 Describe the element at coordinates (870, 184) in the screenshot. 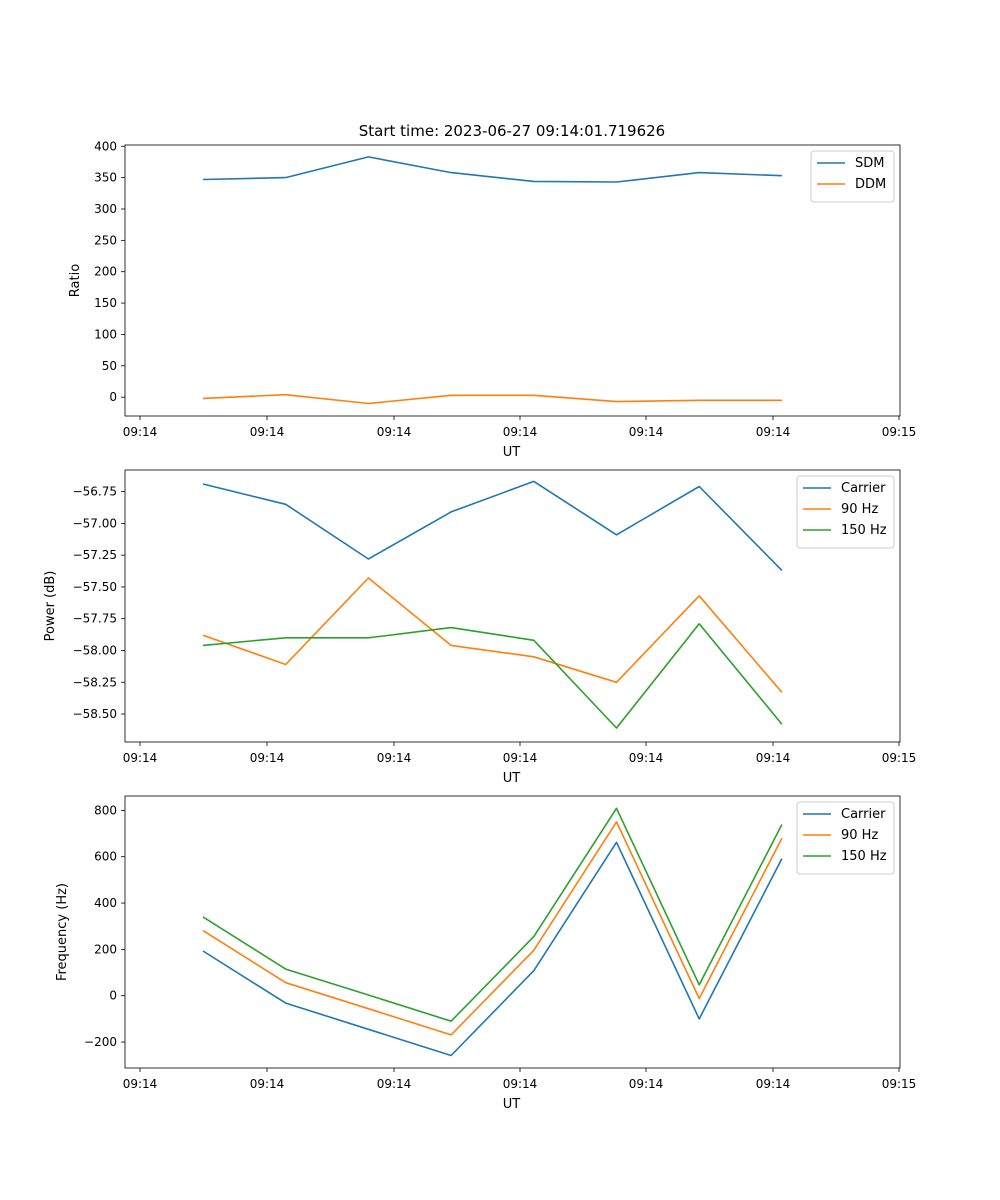

I see `legend-label: DDM` at that location.